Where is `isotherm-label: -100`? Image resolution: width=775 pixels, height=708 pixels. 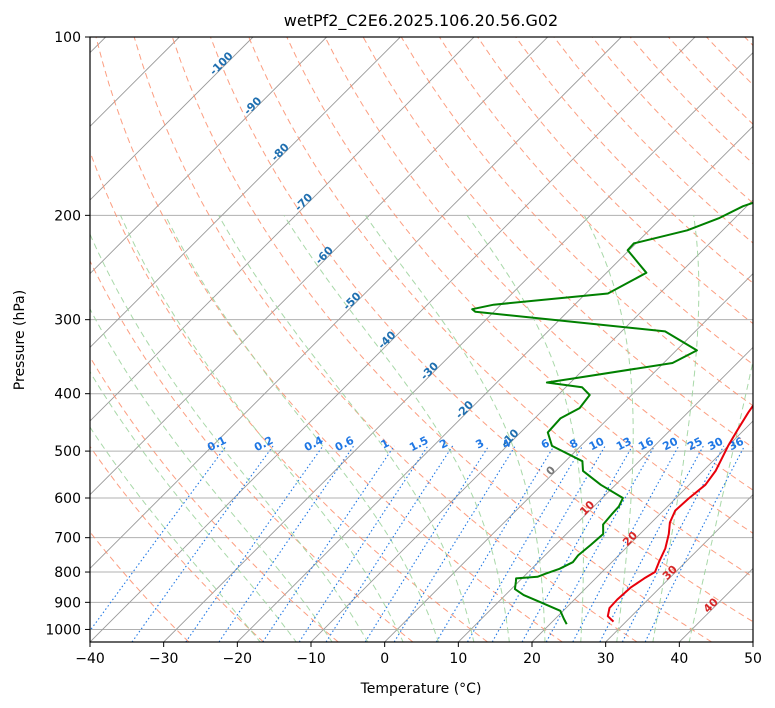 isotherm-label: -100 is located at coordinates (221, 63).